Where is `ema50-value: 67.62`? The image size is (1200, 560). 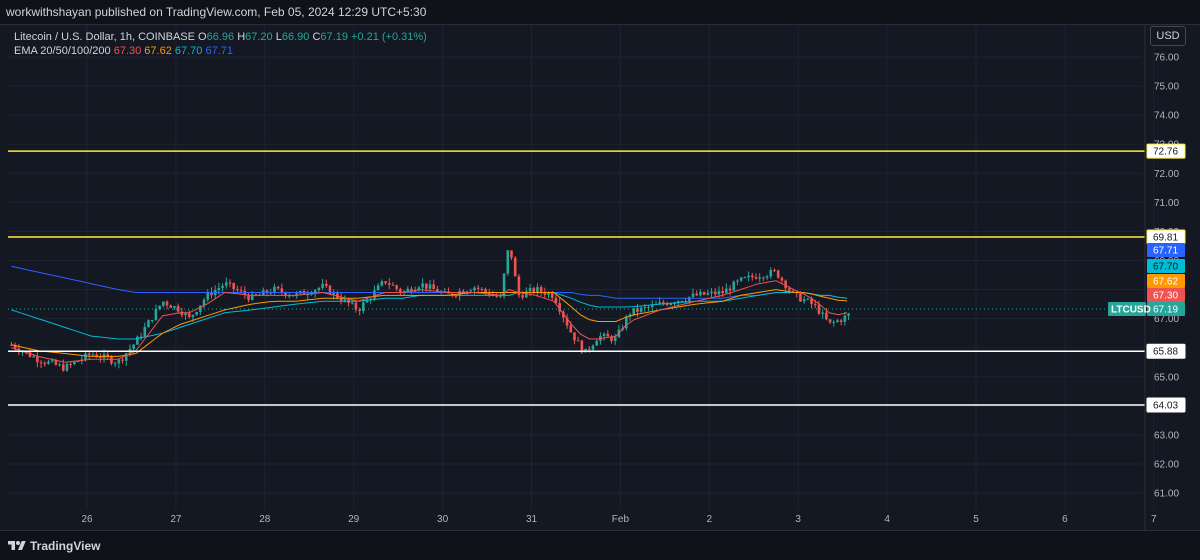 ema50-value: 67.62 is located at coordinates (158, 51).